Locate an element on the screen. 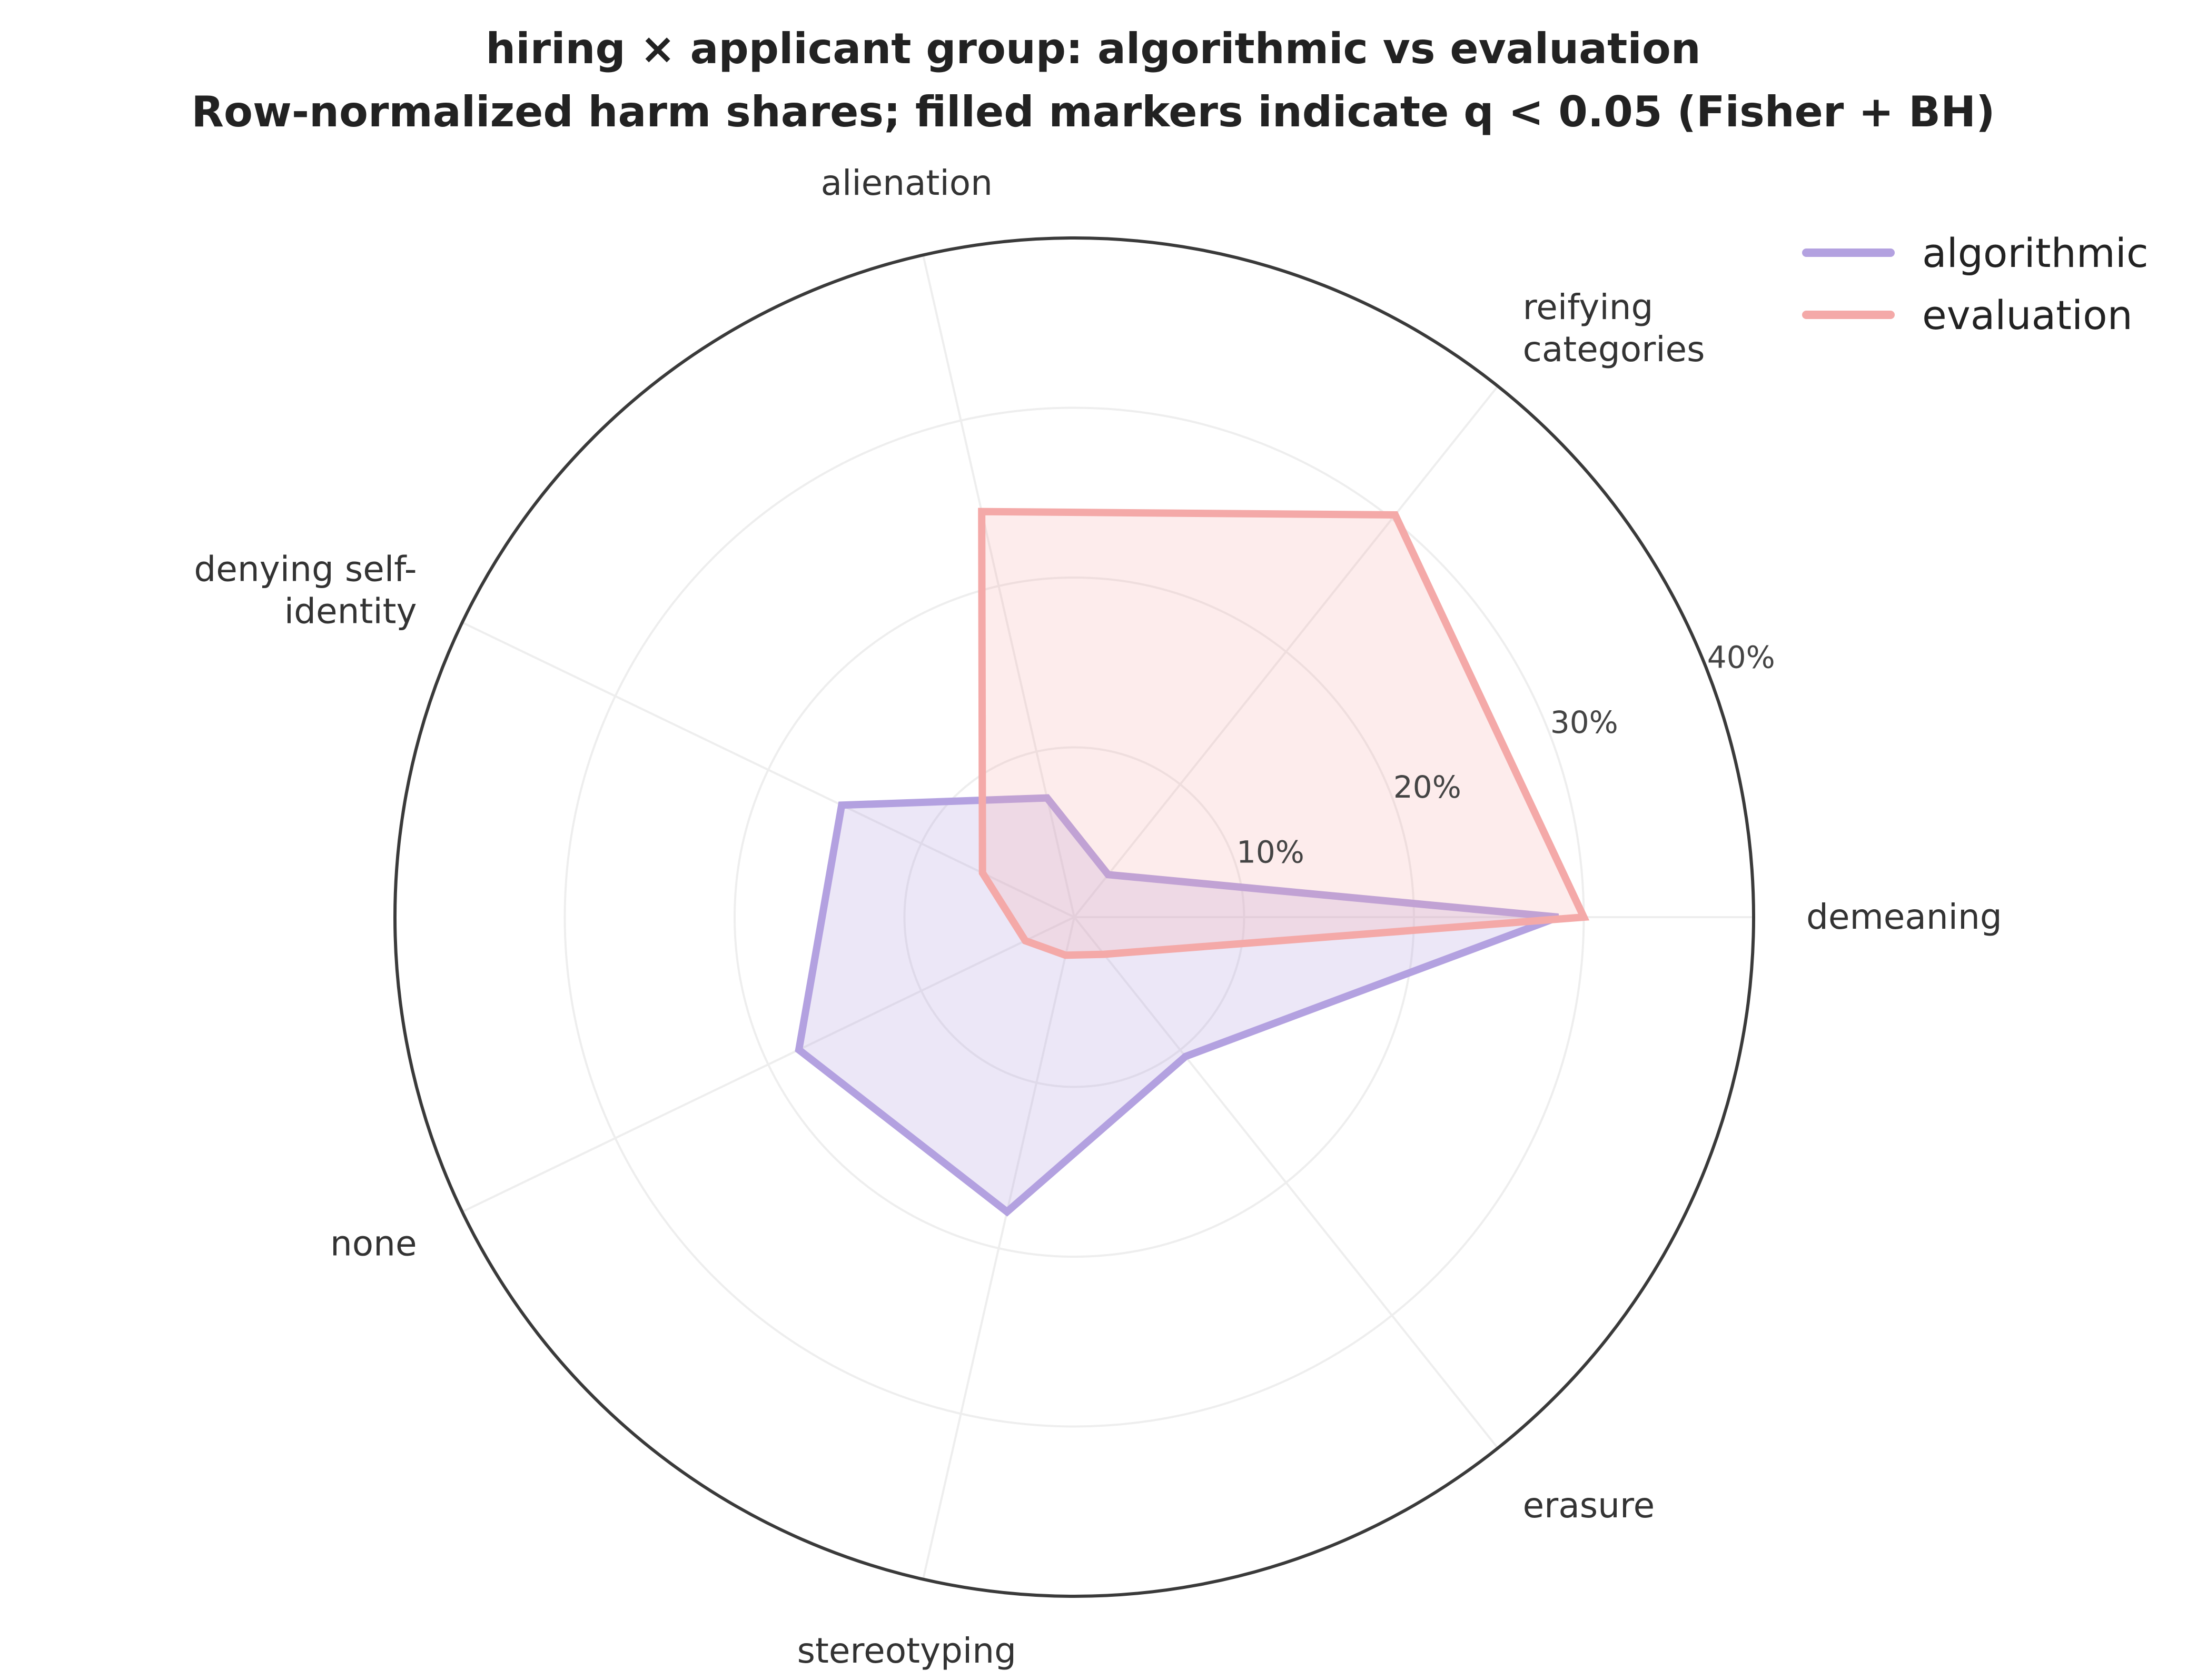 The width and height of the screenshot is (2187, 1680). legend-label-evaluation: evaluation is located at coordinates (2027, 315).